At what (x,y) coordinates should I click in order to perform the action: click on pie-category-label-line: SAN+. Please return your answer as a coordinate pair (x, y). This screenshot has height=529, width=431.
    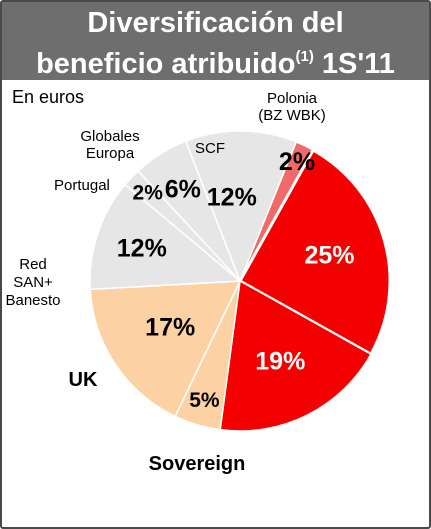
    Looking at the image, I should click on (33, 282).